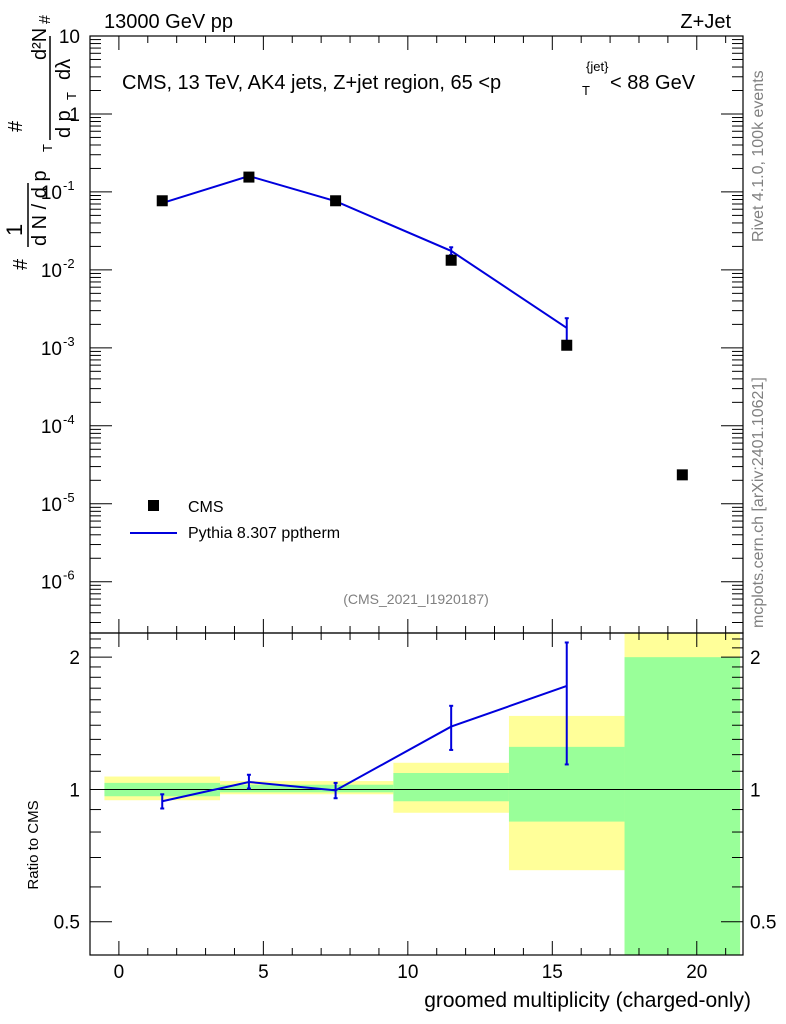 The height and width of the screenshot is (1024, 786). I want to click on ratio-y-tick-label-right: 2, so click(755, 658).